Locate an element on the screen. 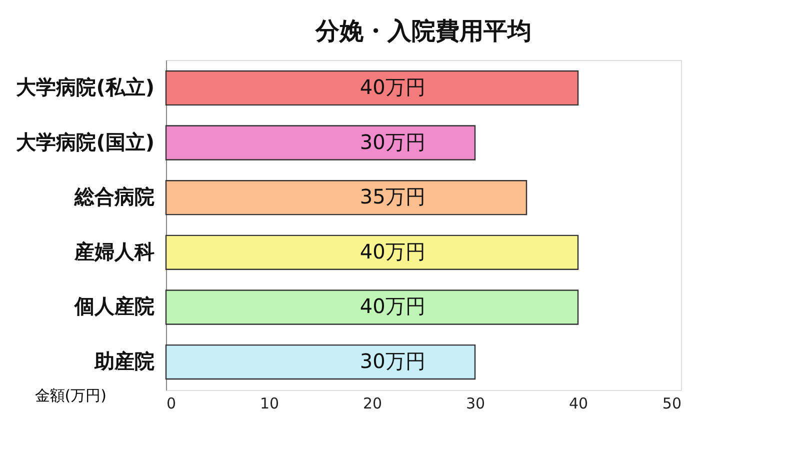 Image resolution: width=792 pixels, height=460 pixels. data-label: 35万円 is located at coordinates (393, 196).